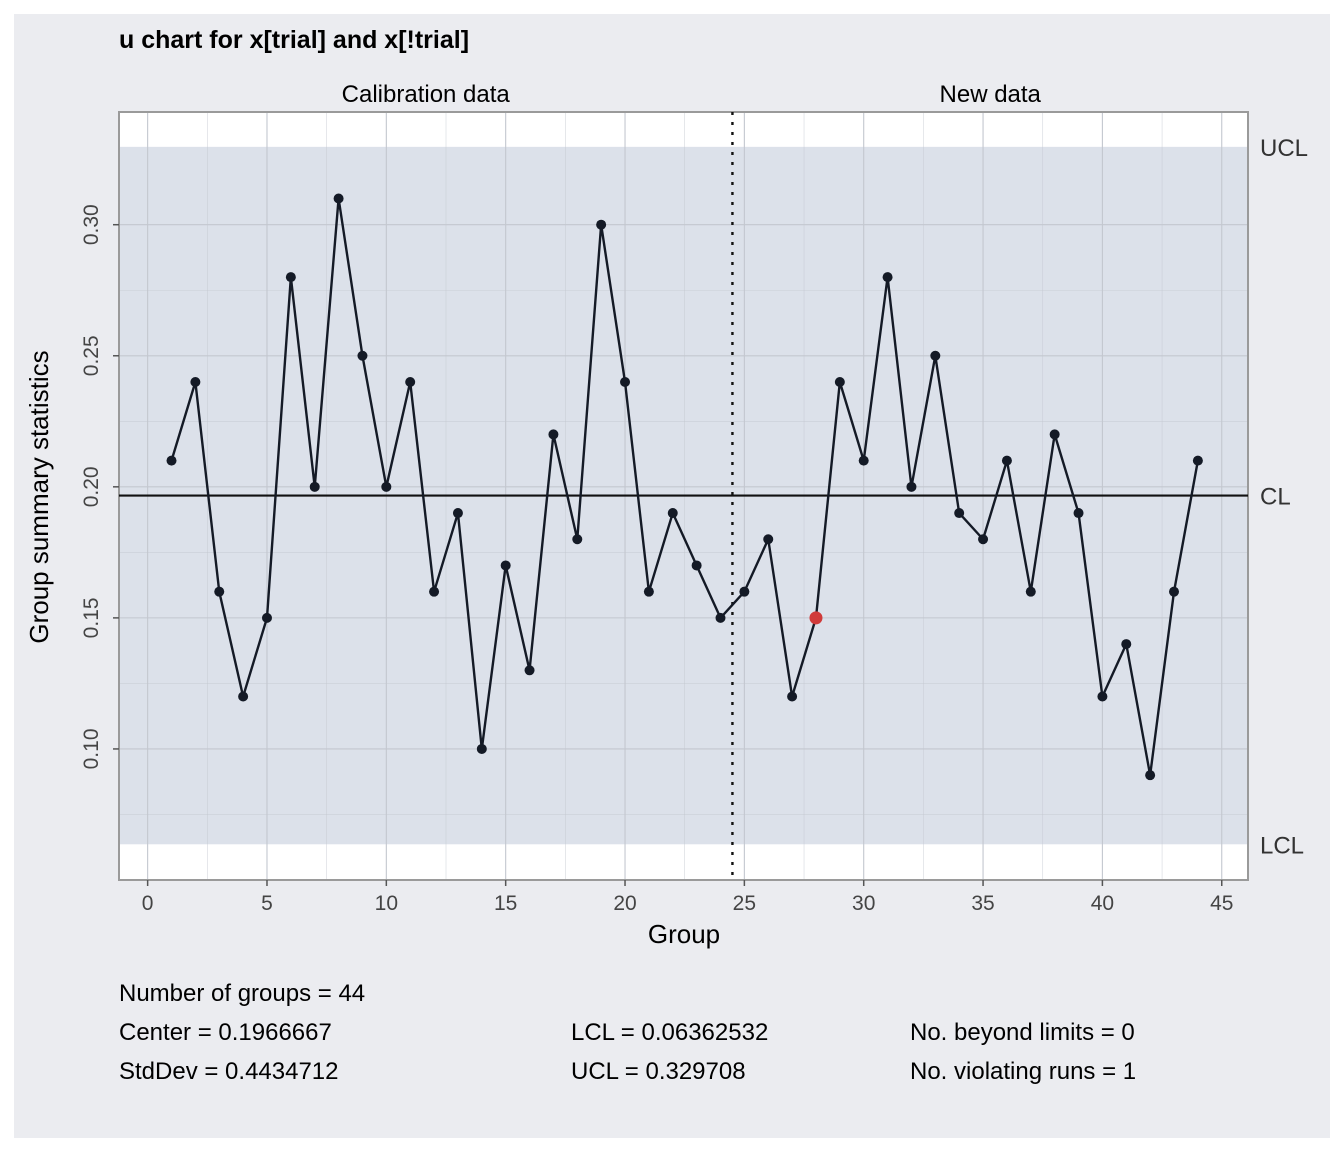 The image size is (1344, 1152). I want to click on x-tick-label: 5, so click(267, 903).